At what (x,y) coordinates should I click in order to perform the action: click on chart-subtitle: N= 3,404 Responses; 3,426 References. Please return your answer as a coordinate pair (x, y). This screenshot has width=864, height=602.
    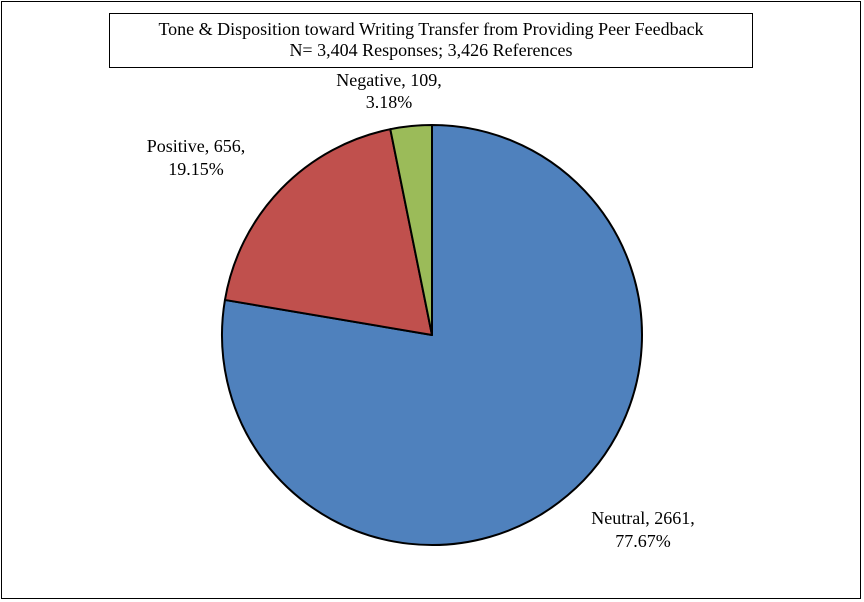
    Looking at the image, I should click on (431, 50).